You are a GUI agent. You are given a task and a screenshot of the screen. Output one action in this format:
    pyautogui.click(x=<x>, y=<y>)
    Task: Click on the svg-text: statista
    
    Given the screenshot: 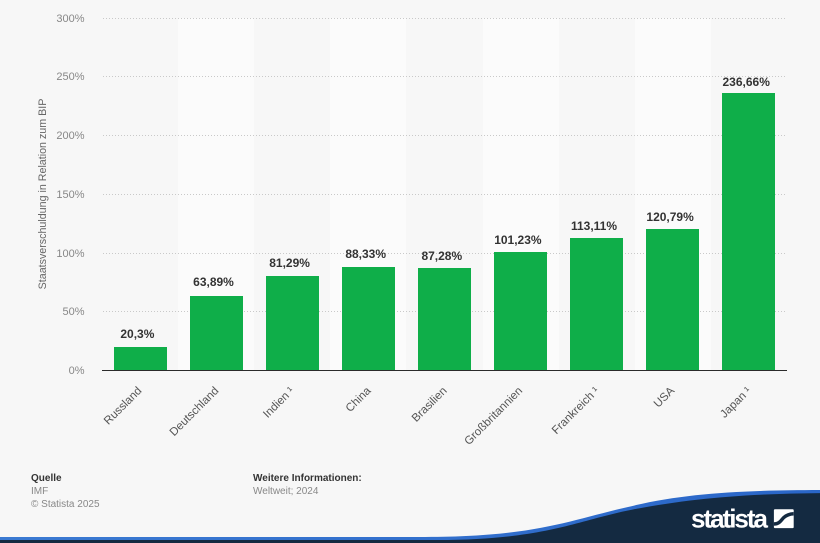 What is the action you would take?
    pyautogui.click(x=730, y=519)
    